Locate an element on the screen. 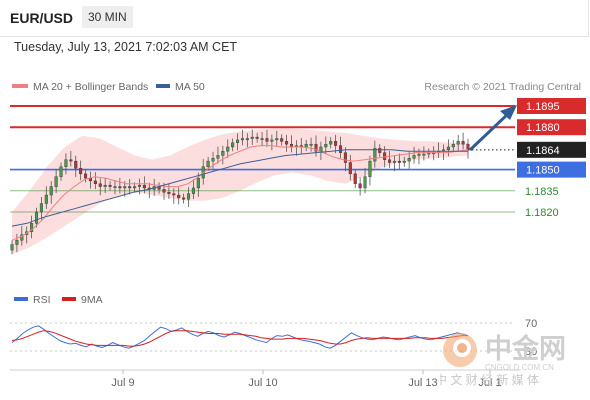 Image resolution: width=590 pixels, height=400 pixels. currency-pair-title: EUR/USD is located at coordinates (42, 18).